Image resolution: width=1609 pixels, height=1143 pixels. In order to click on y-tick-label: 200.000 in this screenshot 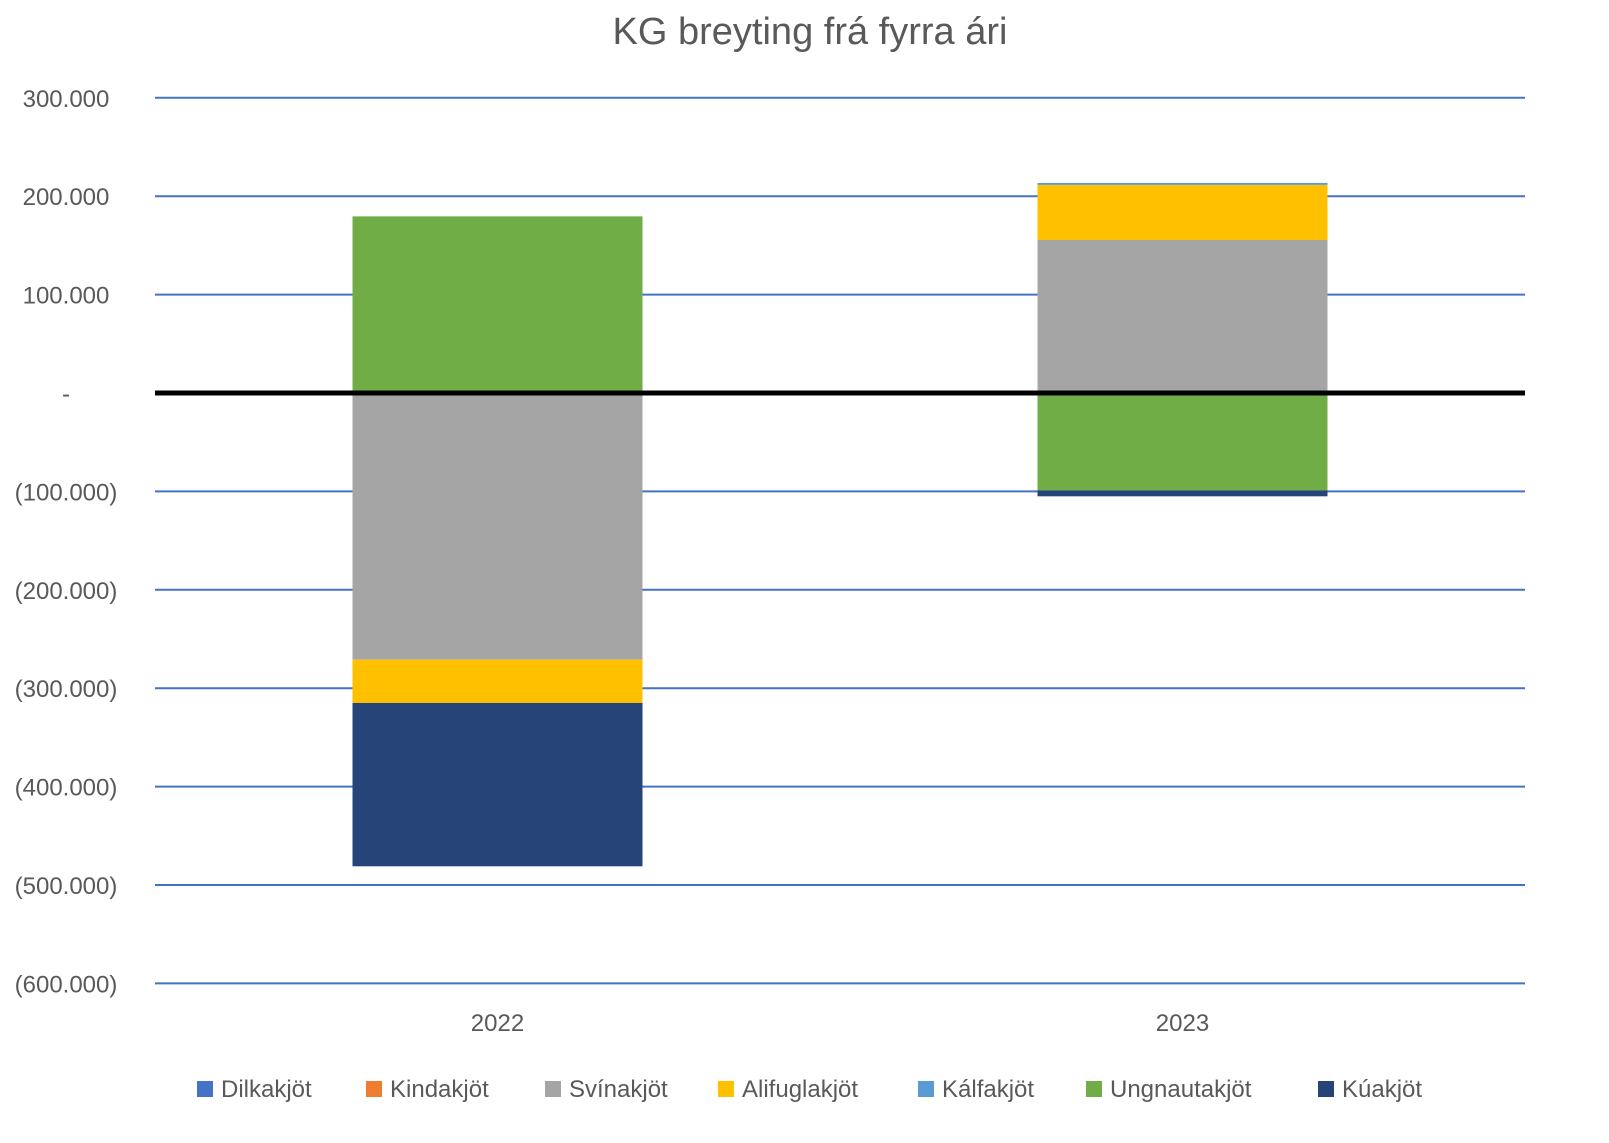, I will do `click(66, 197)`.